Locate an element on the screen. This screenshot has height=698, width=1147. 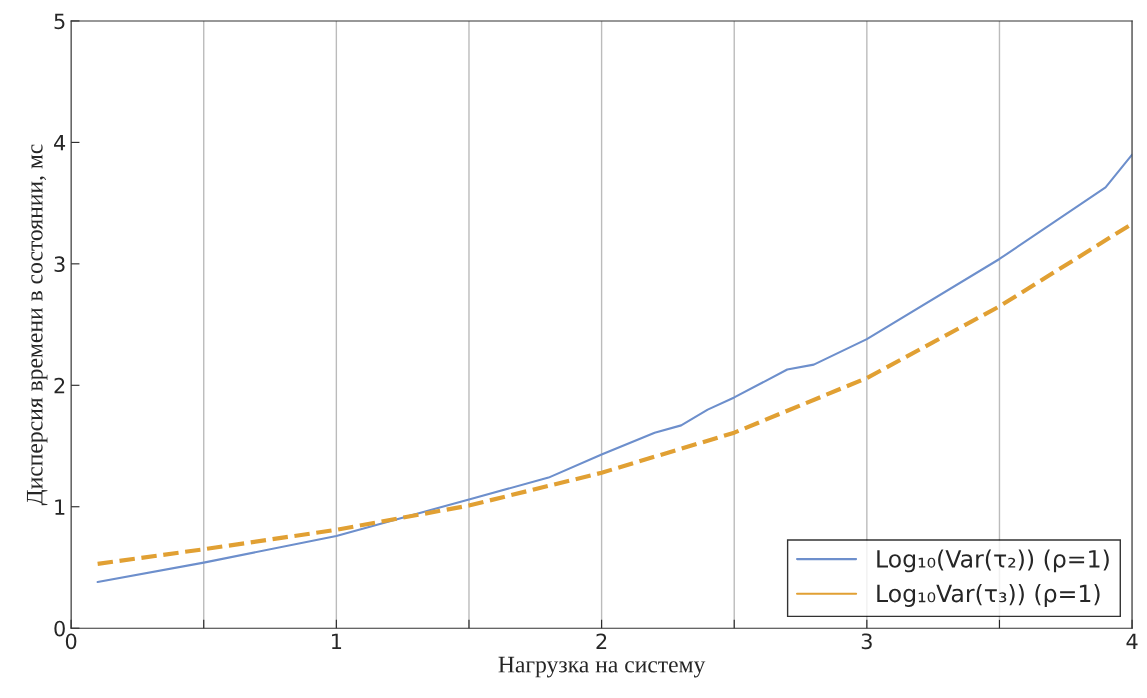
y-tick-label: 5 is located at coordinates (59, 21).